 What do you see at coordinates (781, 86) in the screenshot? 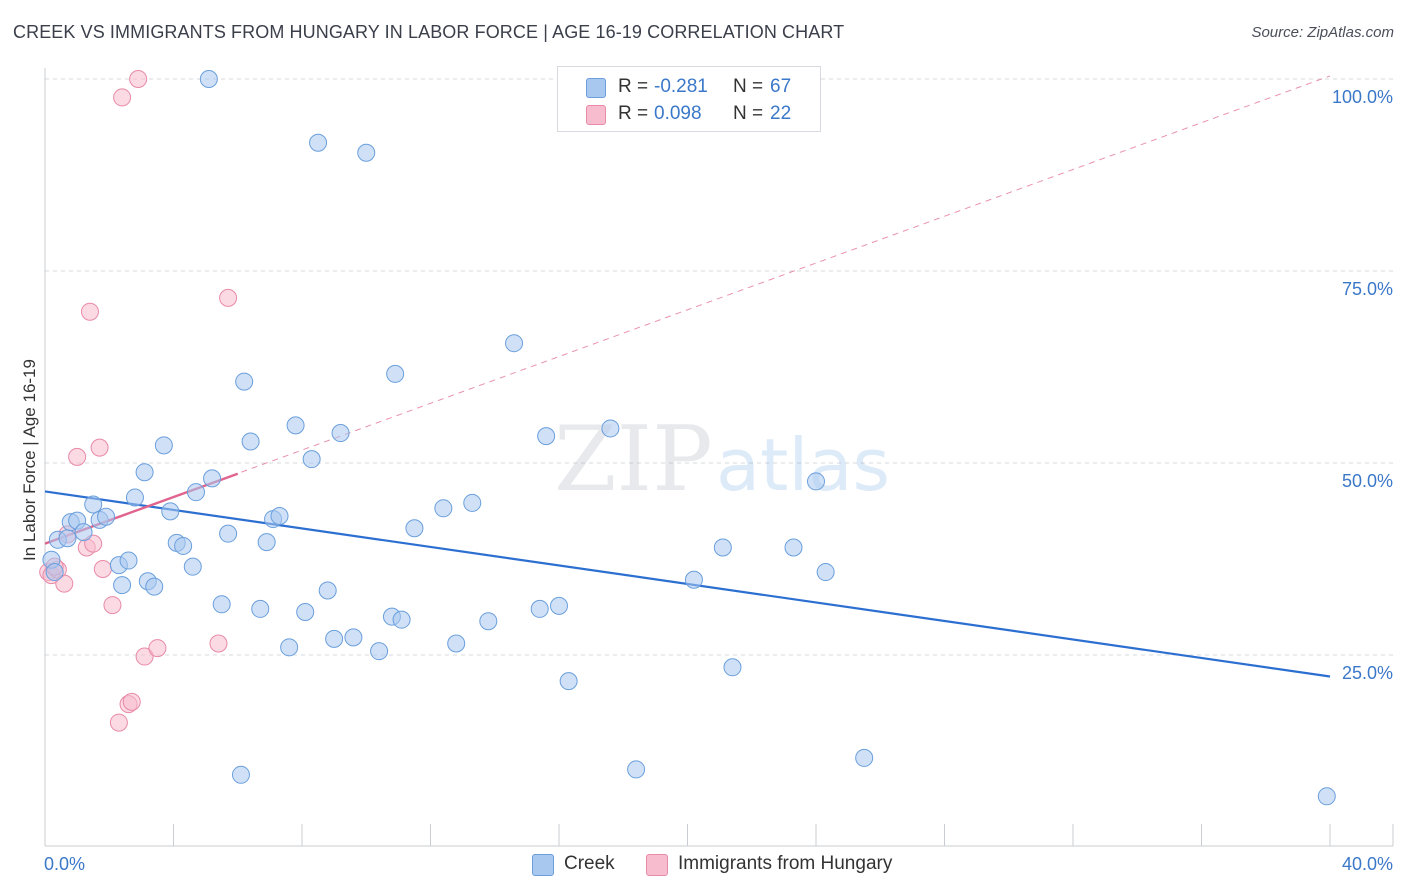
I see `legend-n-value: 67` at bounding box center [781, 86].